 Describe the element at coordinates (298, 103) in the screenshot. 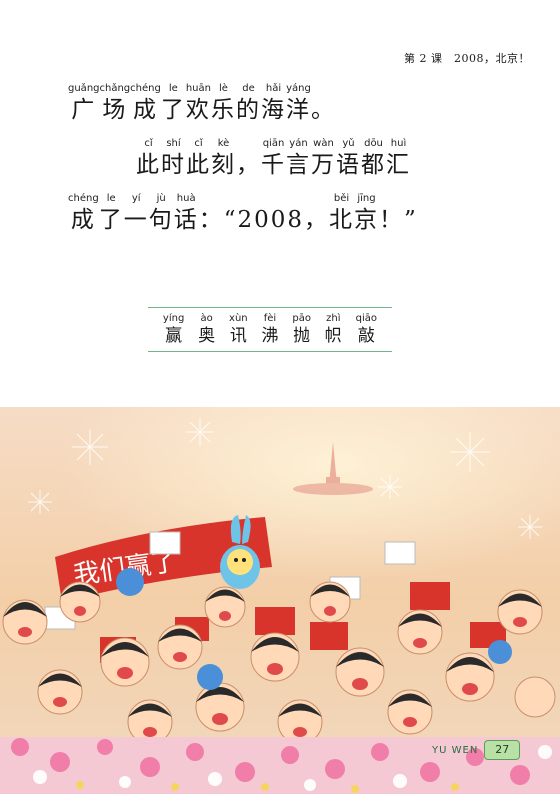

I see `char-unit: yáng 洋` at that location.